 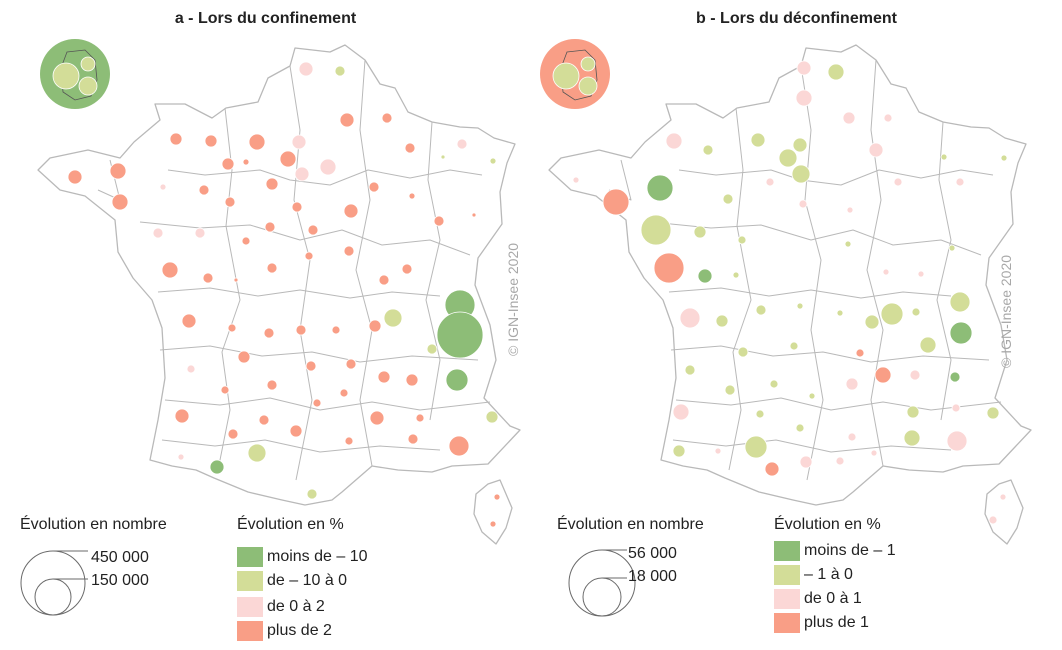 What do you see at coordinates (787, 551) in the screenshot?
I see `swatch-dark-green` at bounding box center [787, 551].